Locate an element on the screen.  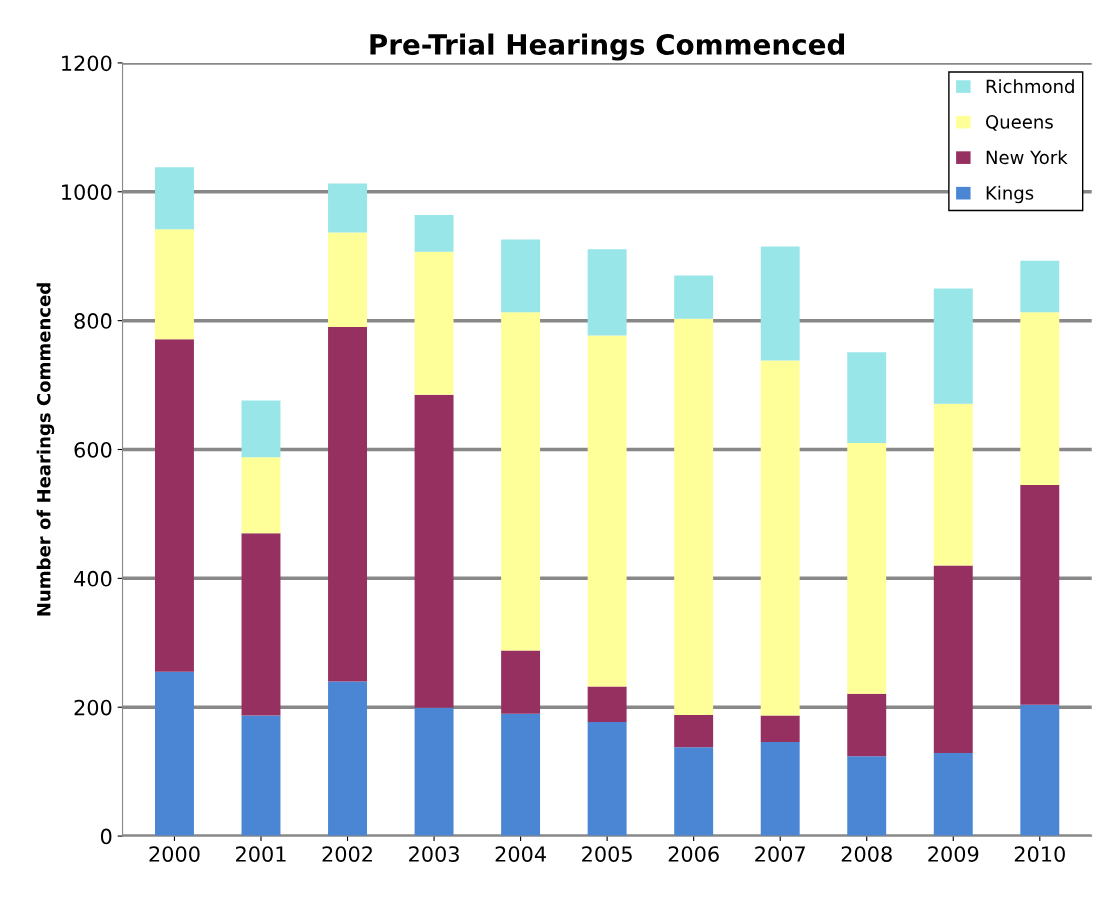
y-tick-label: 600 is located at coordinates (93, 449).